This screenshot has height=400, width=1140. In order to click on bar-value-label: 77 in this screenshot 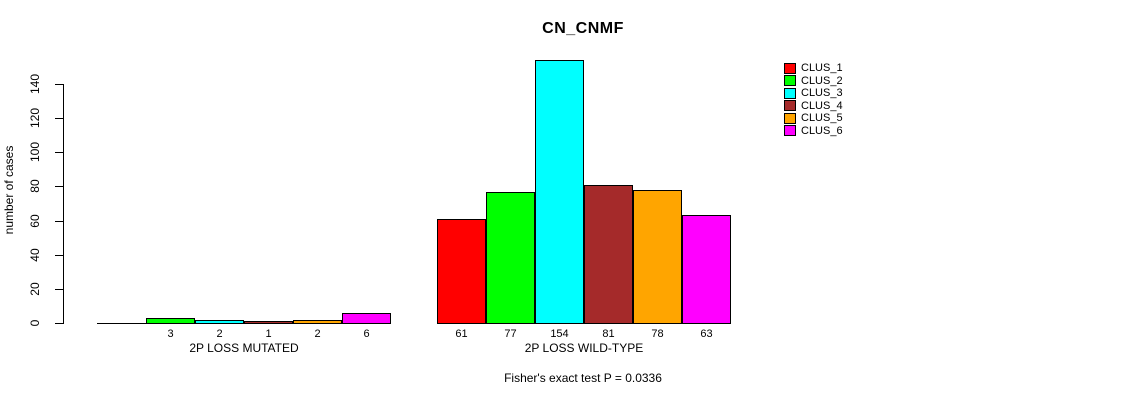, I will do `click(510, 334)`.